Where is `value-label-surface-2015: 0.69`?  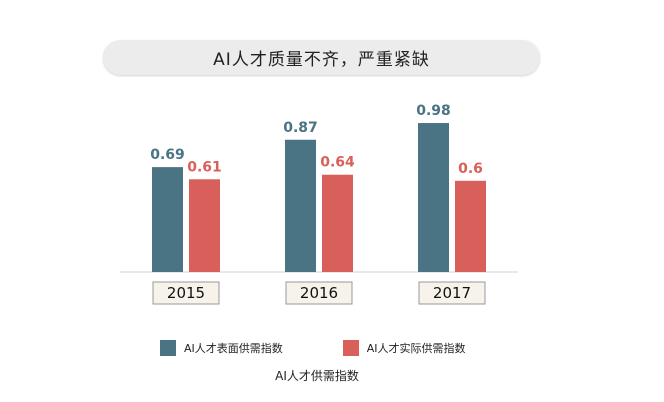
value-label-surface-2015: 0.69 is located at coordinates (167, 155).